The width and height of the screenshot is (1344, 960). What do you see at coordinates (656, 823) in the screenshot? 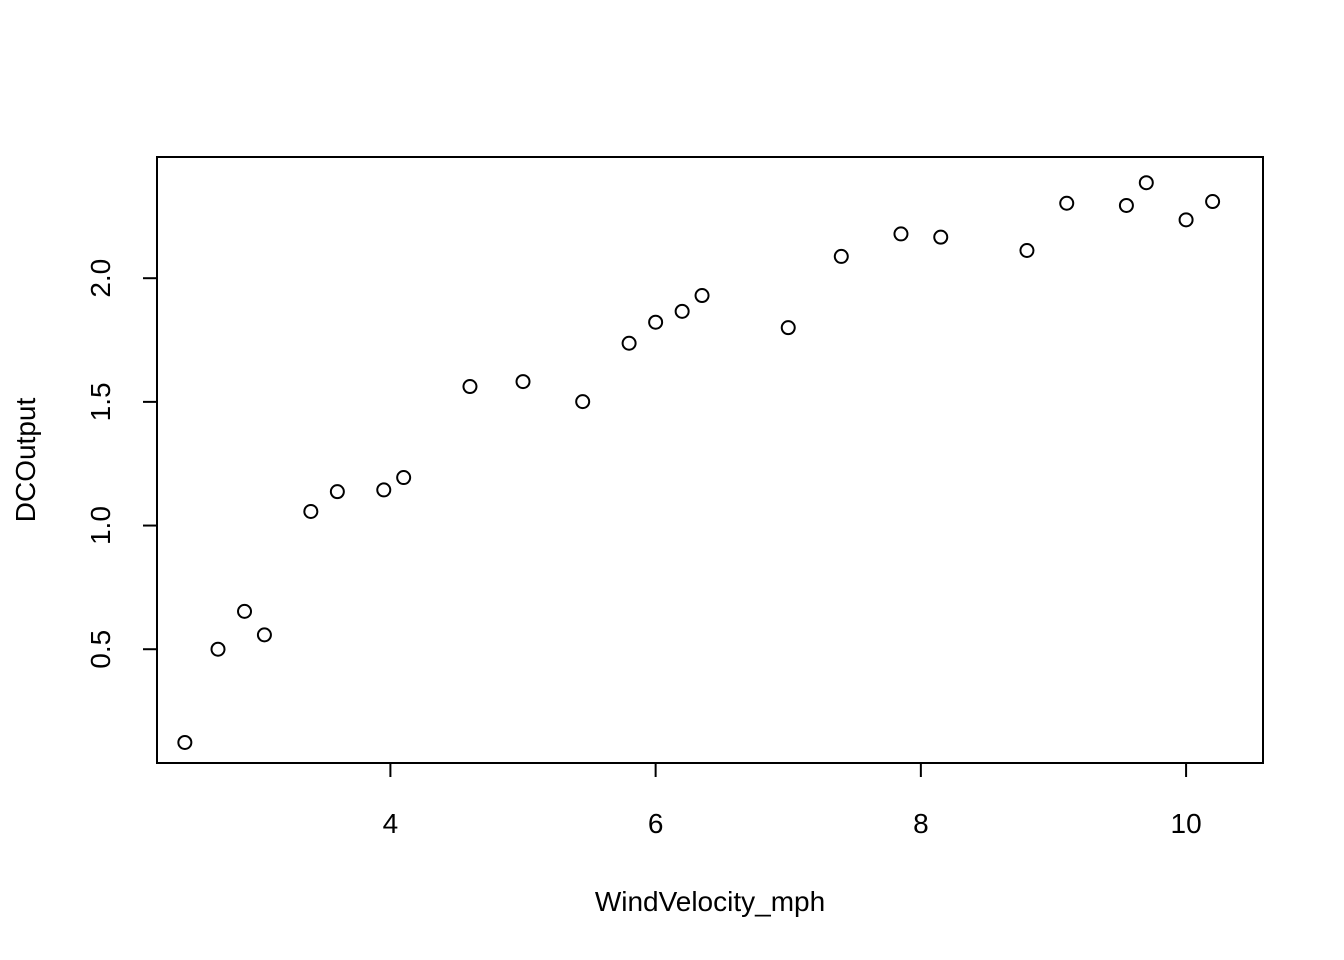
I see `x-tick-label: 6` at bounding box center [656, 823].